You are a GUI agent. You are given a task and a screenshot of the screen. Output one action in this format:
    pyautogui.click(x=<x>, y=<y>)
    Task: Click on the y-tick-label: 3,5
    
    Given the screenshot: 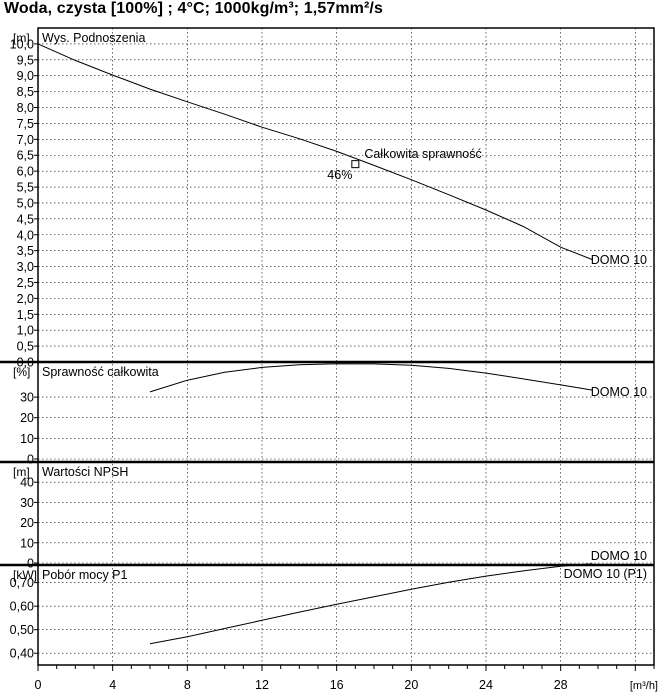 What is the action you would take?
    pyautogui.click(x=25, y=251)
    